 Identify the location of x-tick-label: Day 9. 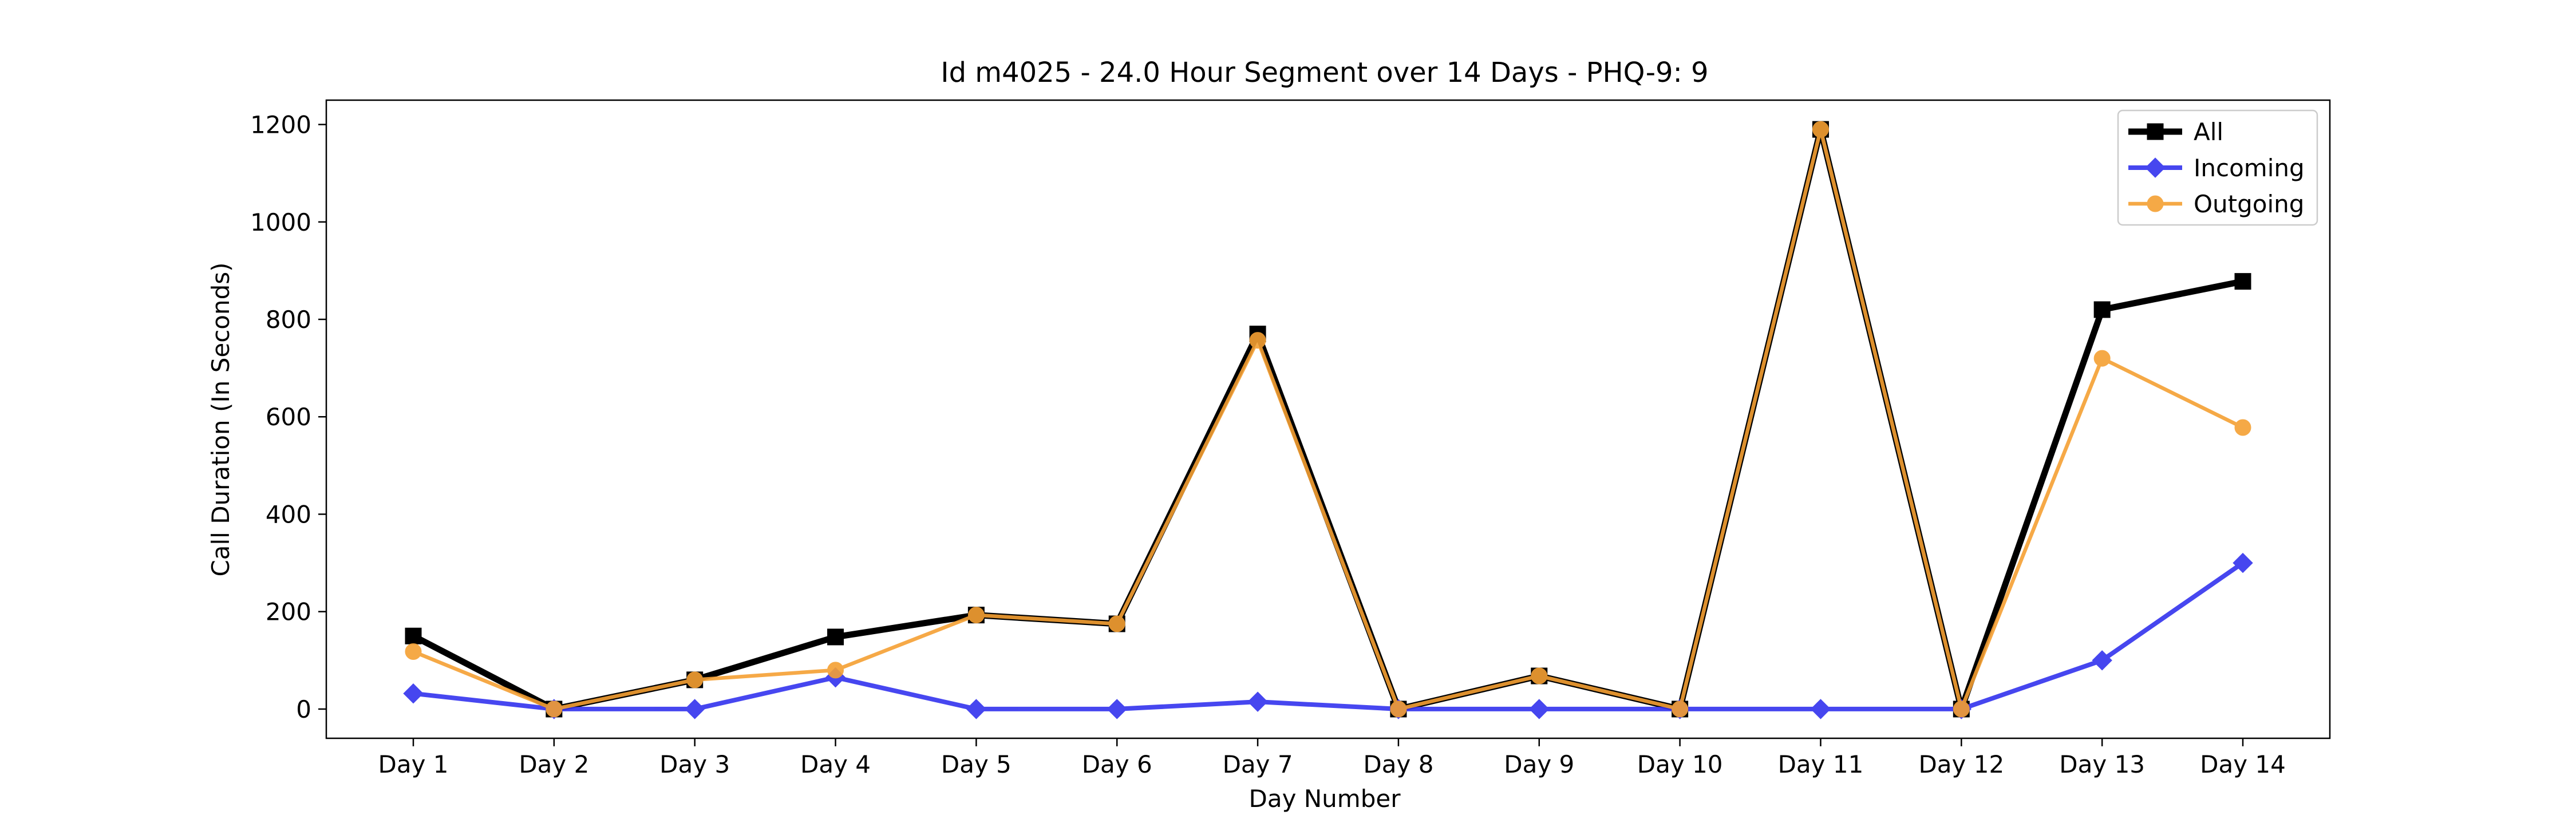
(1539, 764).